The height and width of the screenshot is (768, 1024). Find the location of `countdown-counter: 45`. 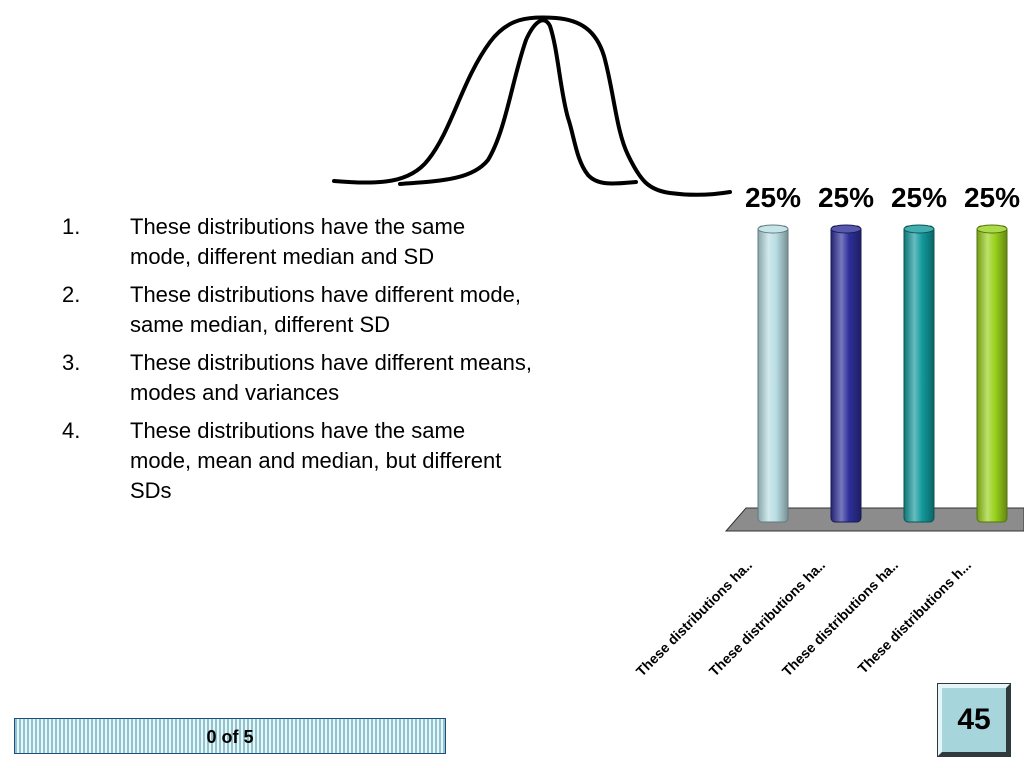

countdown-counter: 45 is located at coordinates (974, 720).